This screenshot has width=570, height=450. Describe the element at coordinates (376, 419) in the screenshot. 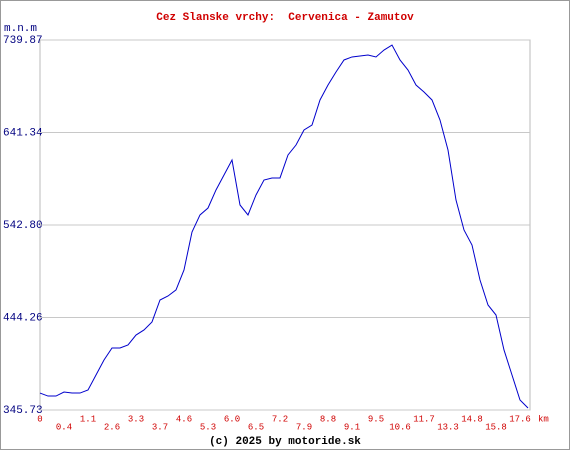

I see `x-tick-label: 9.5` at that location.